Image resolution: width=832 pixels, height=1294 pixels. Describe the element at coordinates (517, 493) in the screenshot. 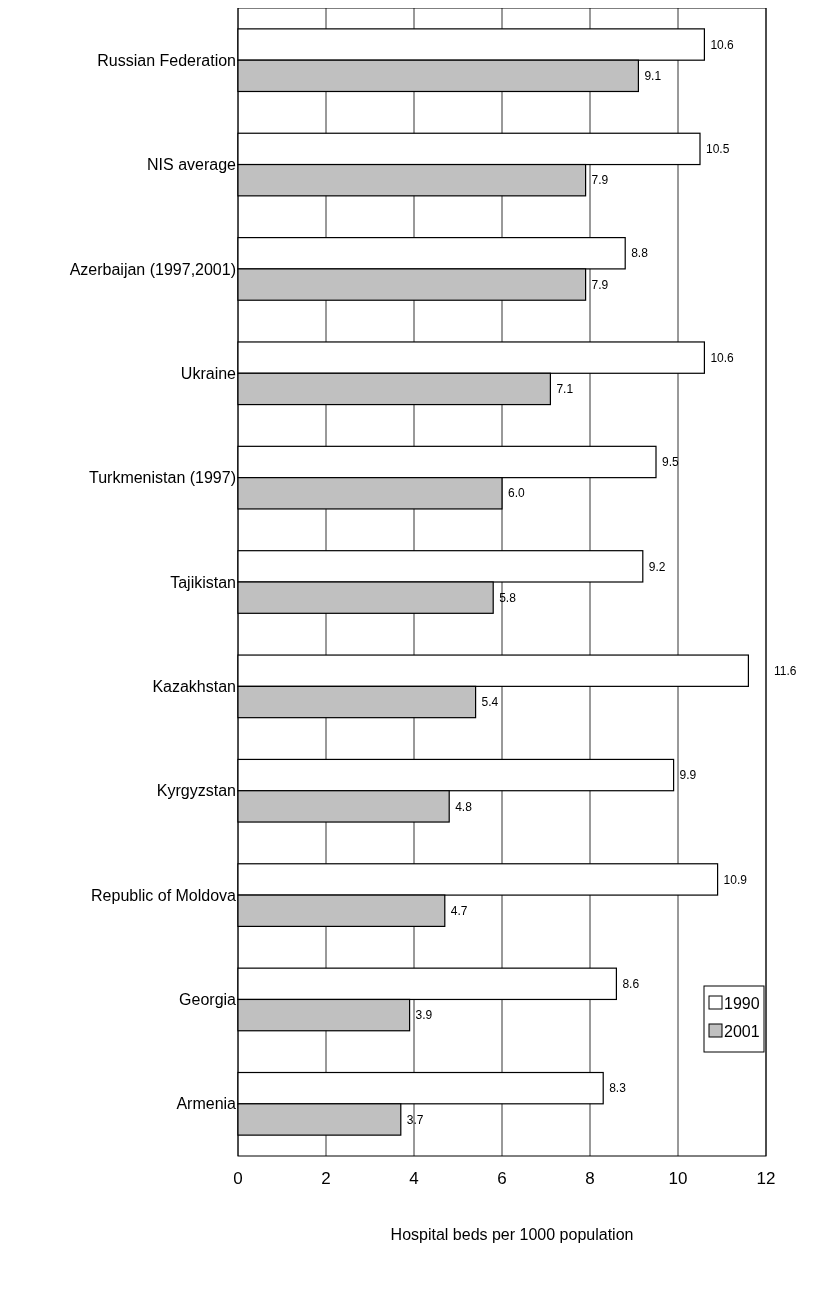

I see `data-label: 6.0` at that location.